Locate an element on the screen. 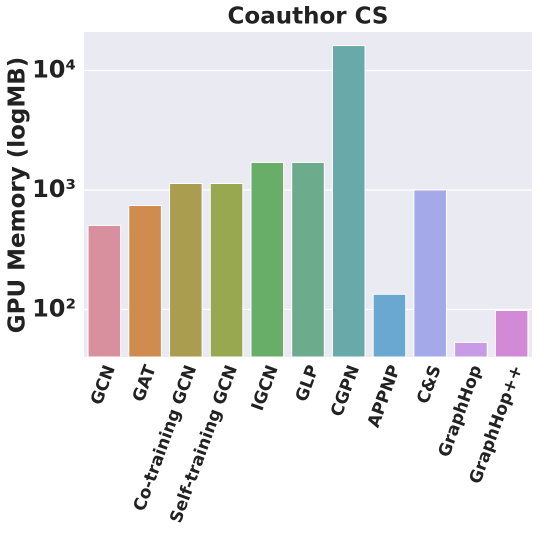 Image resolution: width=547 pixels, height=537 pixels. x-tick-label: GCN is located at coordinates (103, 385).